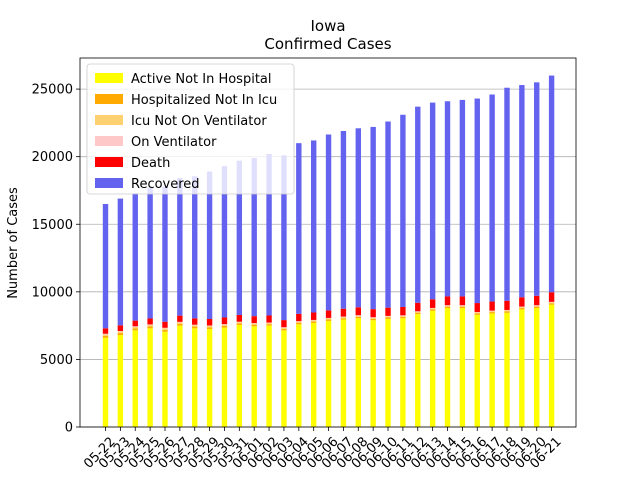  What do you see at coordinates (69, 428) in the screenshot?
I see `y-tick-label: 0` at bounding box center [69, 428].